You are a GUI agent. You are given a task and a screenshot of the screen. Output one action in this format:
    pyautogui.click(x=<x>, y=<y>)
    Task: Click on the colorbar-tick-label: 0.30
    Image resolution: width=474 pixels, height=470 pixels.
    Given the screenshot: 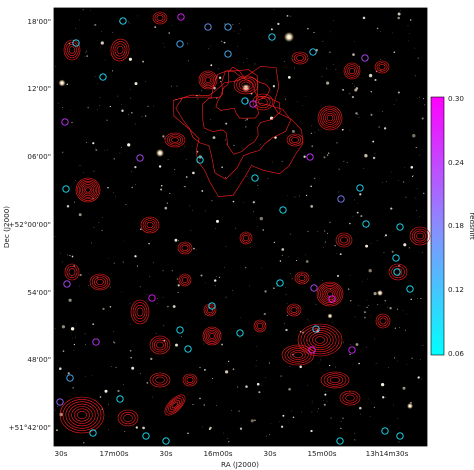 What is the action you would take?
    pyautogui.click(x=456, y=98)
    